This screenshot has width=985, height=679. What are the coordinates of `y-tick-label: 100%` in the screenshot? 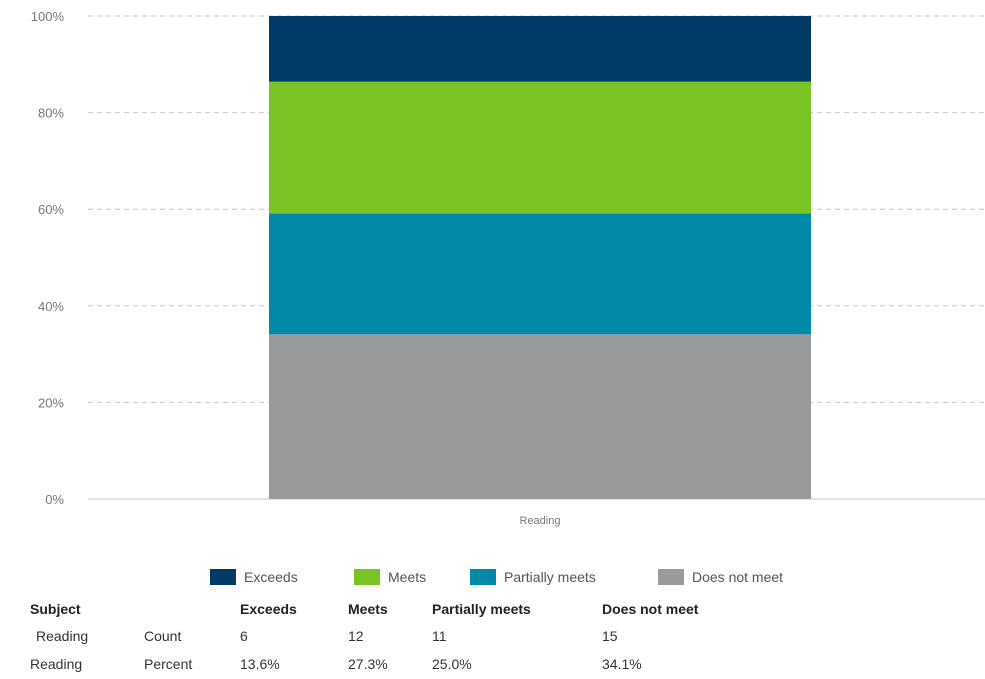 It's located at (48, 16).